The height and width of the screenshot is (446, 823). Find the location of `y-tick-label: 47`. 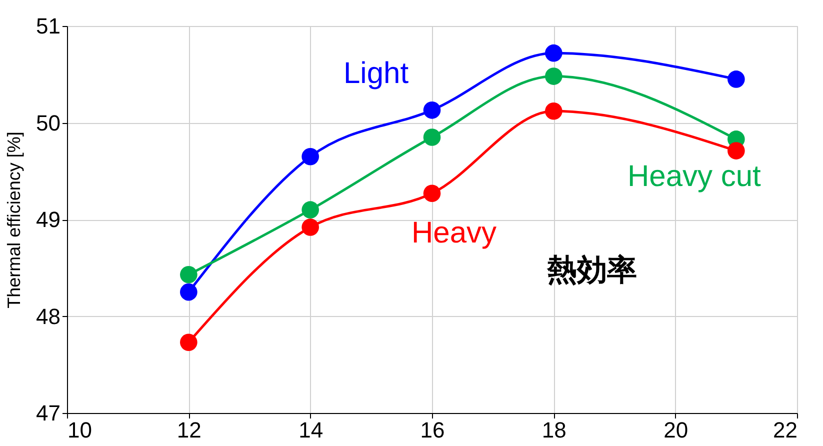

y-tick-label: 47 is located at coordinates (48, 413).